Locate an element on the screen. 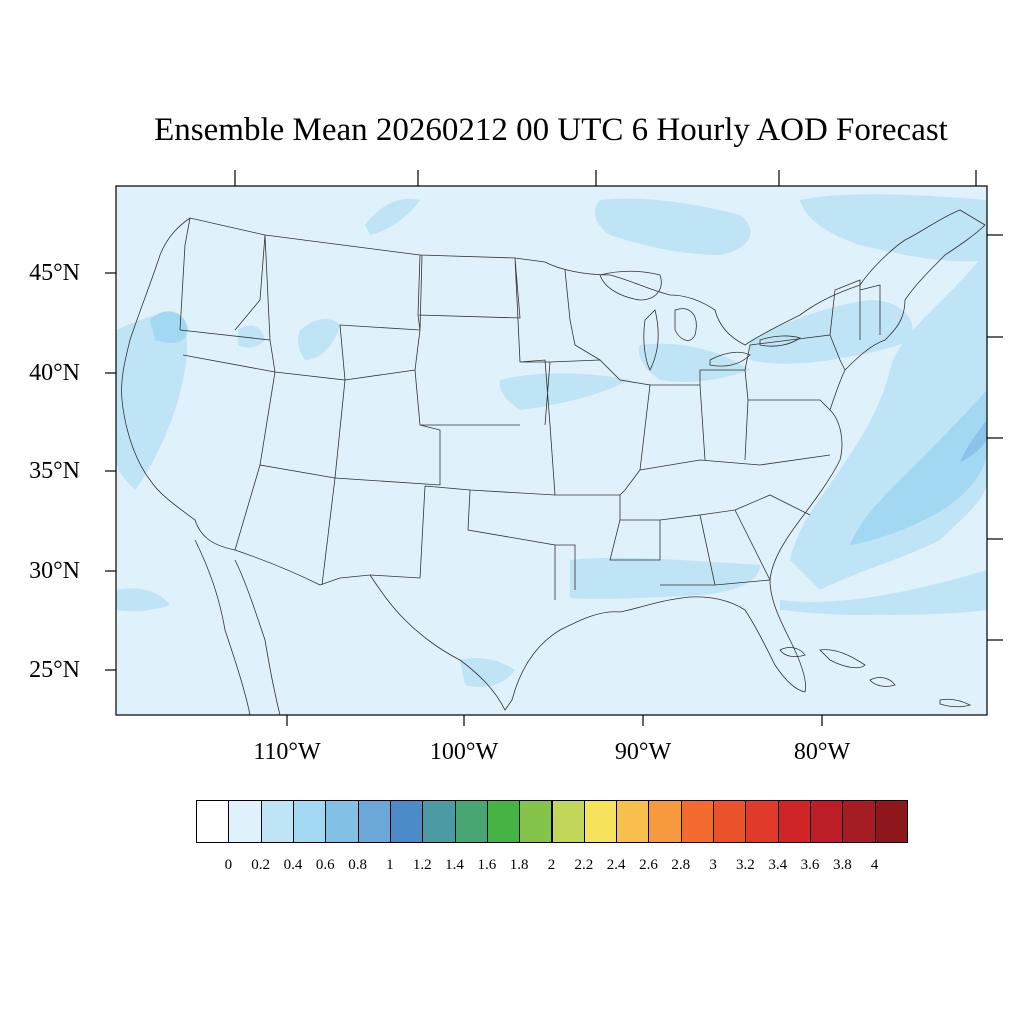 The width and height of the screenshot is (1024, 1024). colorbar-label: 2.6 is located at coordinates (648, 865).